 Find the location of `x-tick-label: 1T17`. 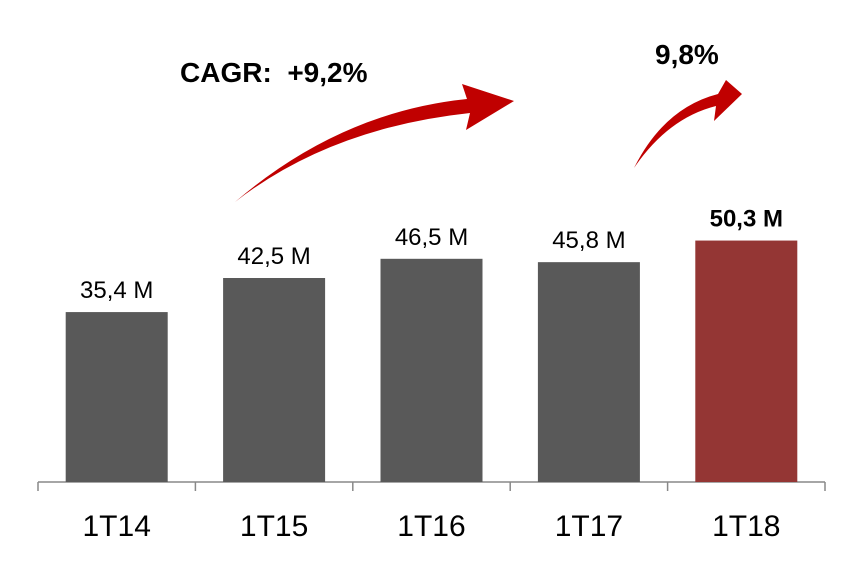

x-tick-label: 1T17 is located at coordinates (589, 526).